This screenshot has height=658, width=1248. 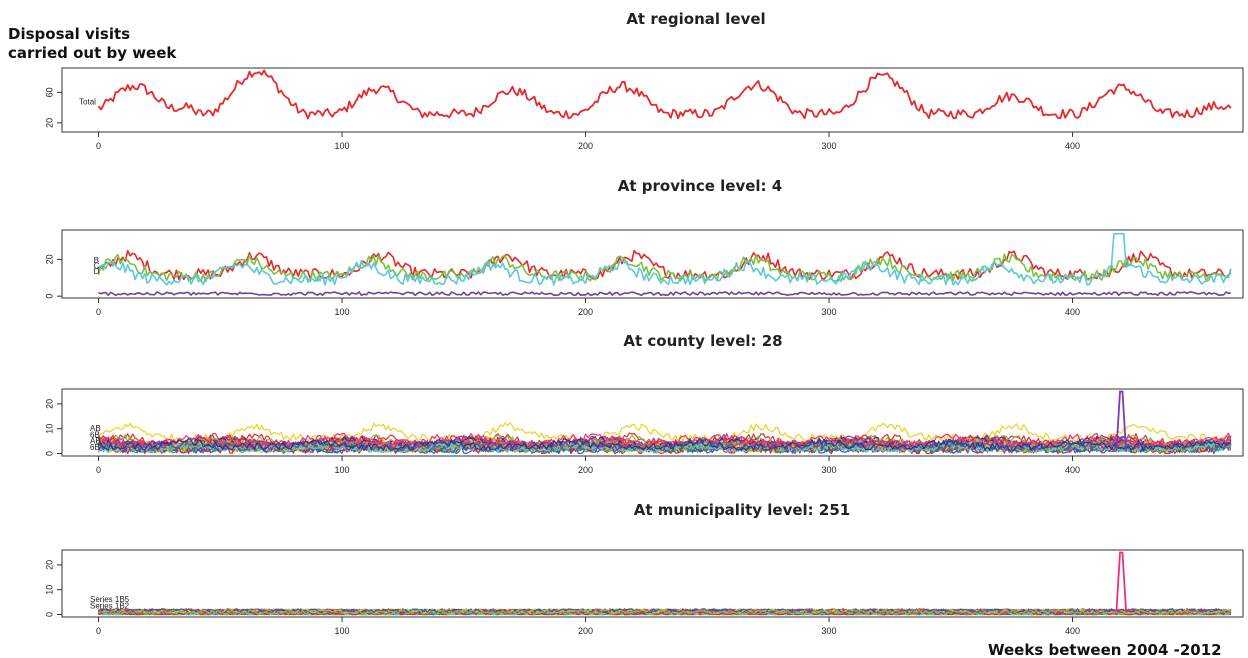 I want to click on series-line-D, so click(x=665, y=259).